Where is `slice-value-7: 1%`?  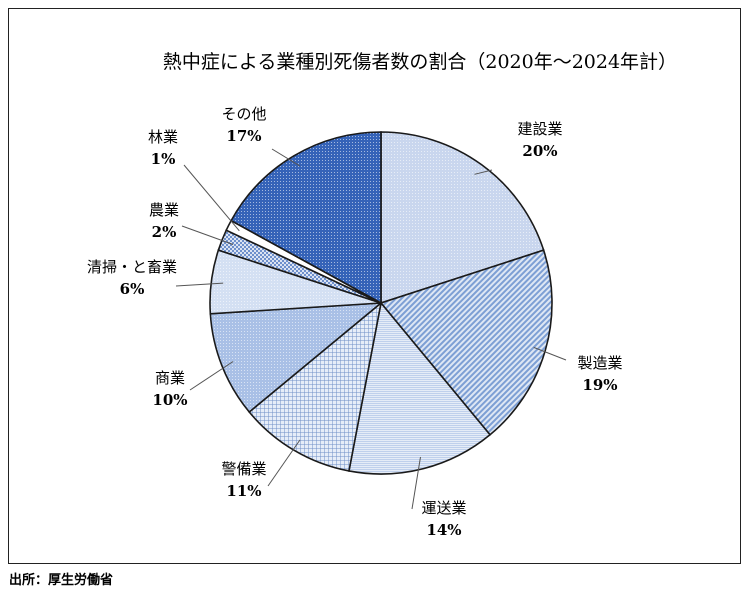
slice-value-7: 1% is located at coordinates (163, 159).